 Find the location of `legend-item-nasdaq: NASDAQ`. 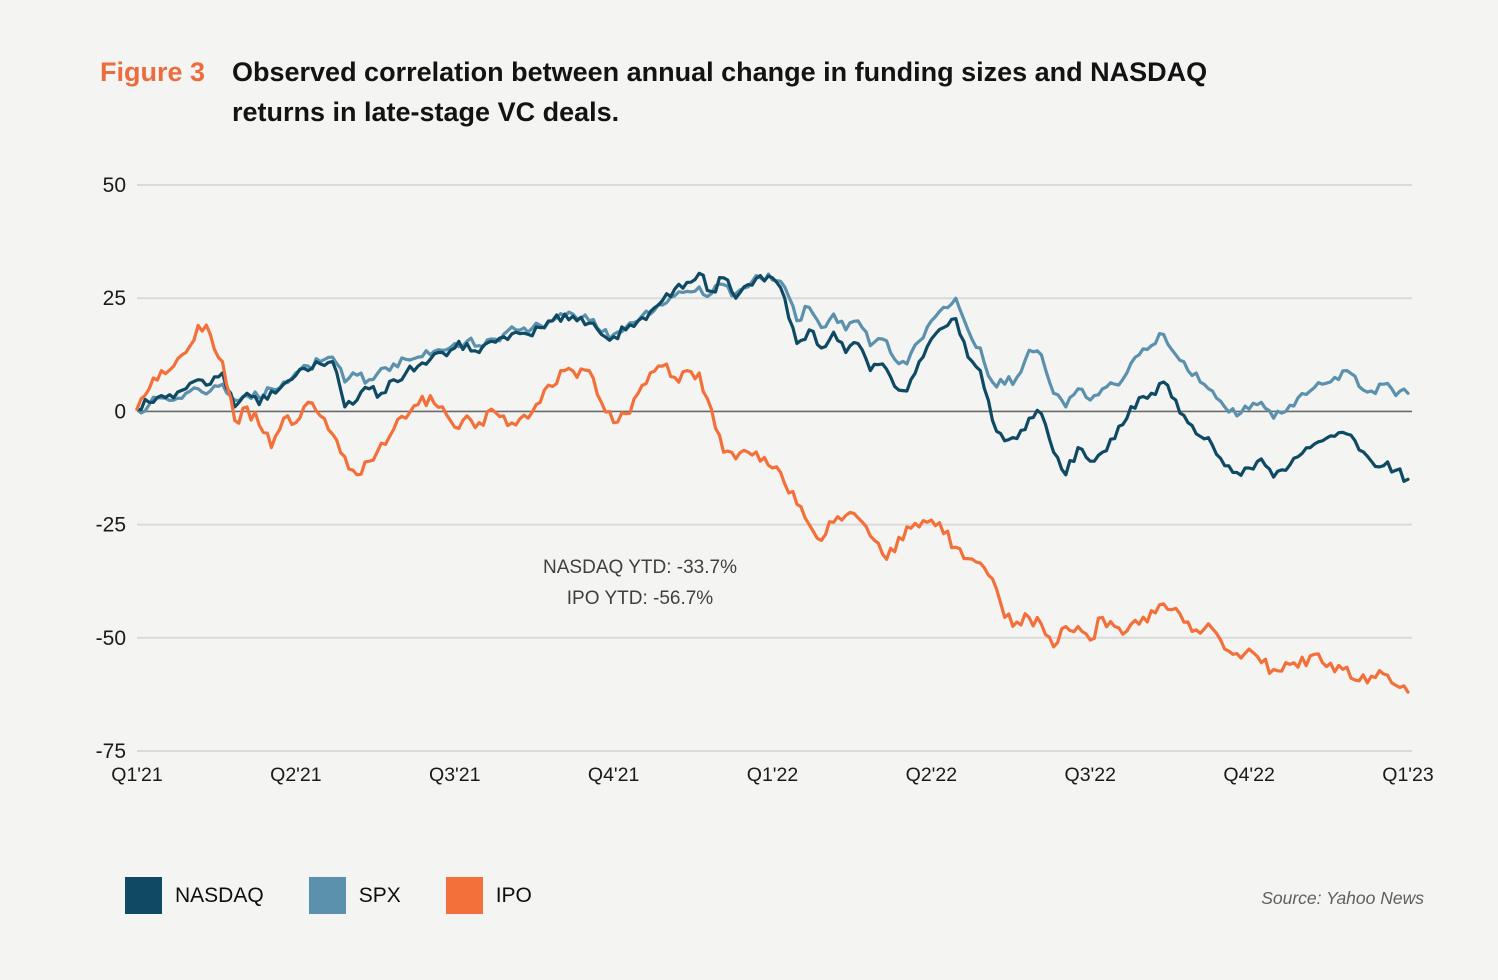

legend-item-nasdaq: NASDAQ is located at coordinates (194, 895).